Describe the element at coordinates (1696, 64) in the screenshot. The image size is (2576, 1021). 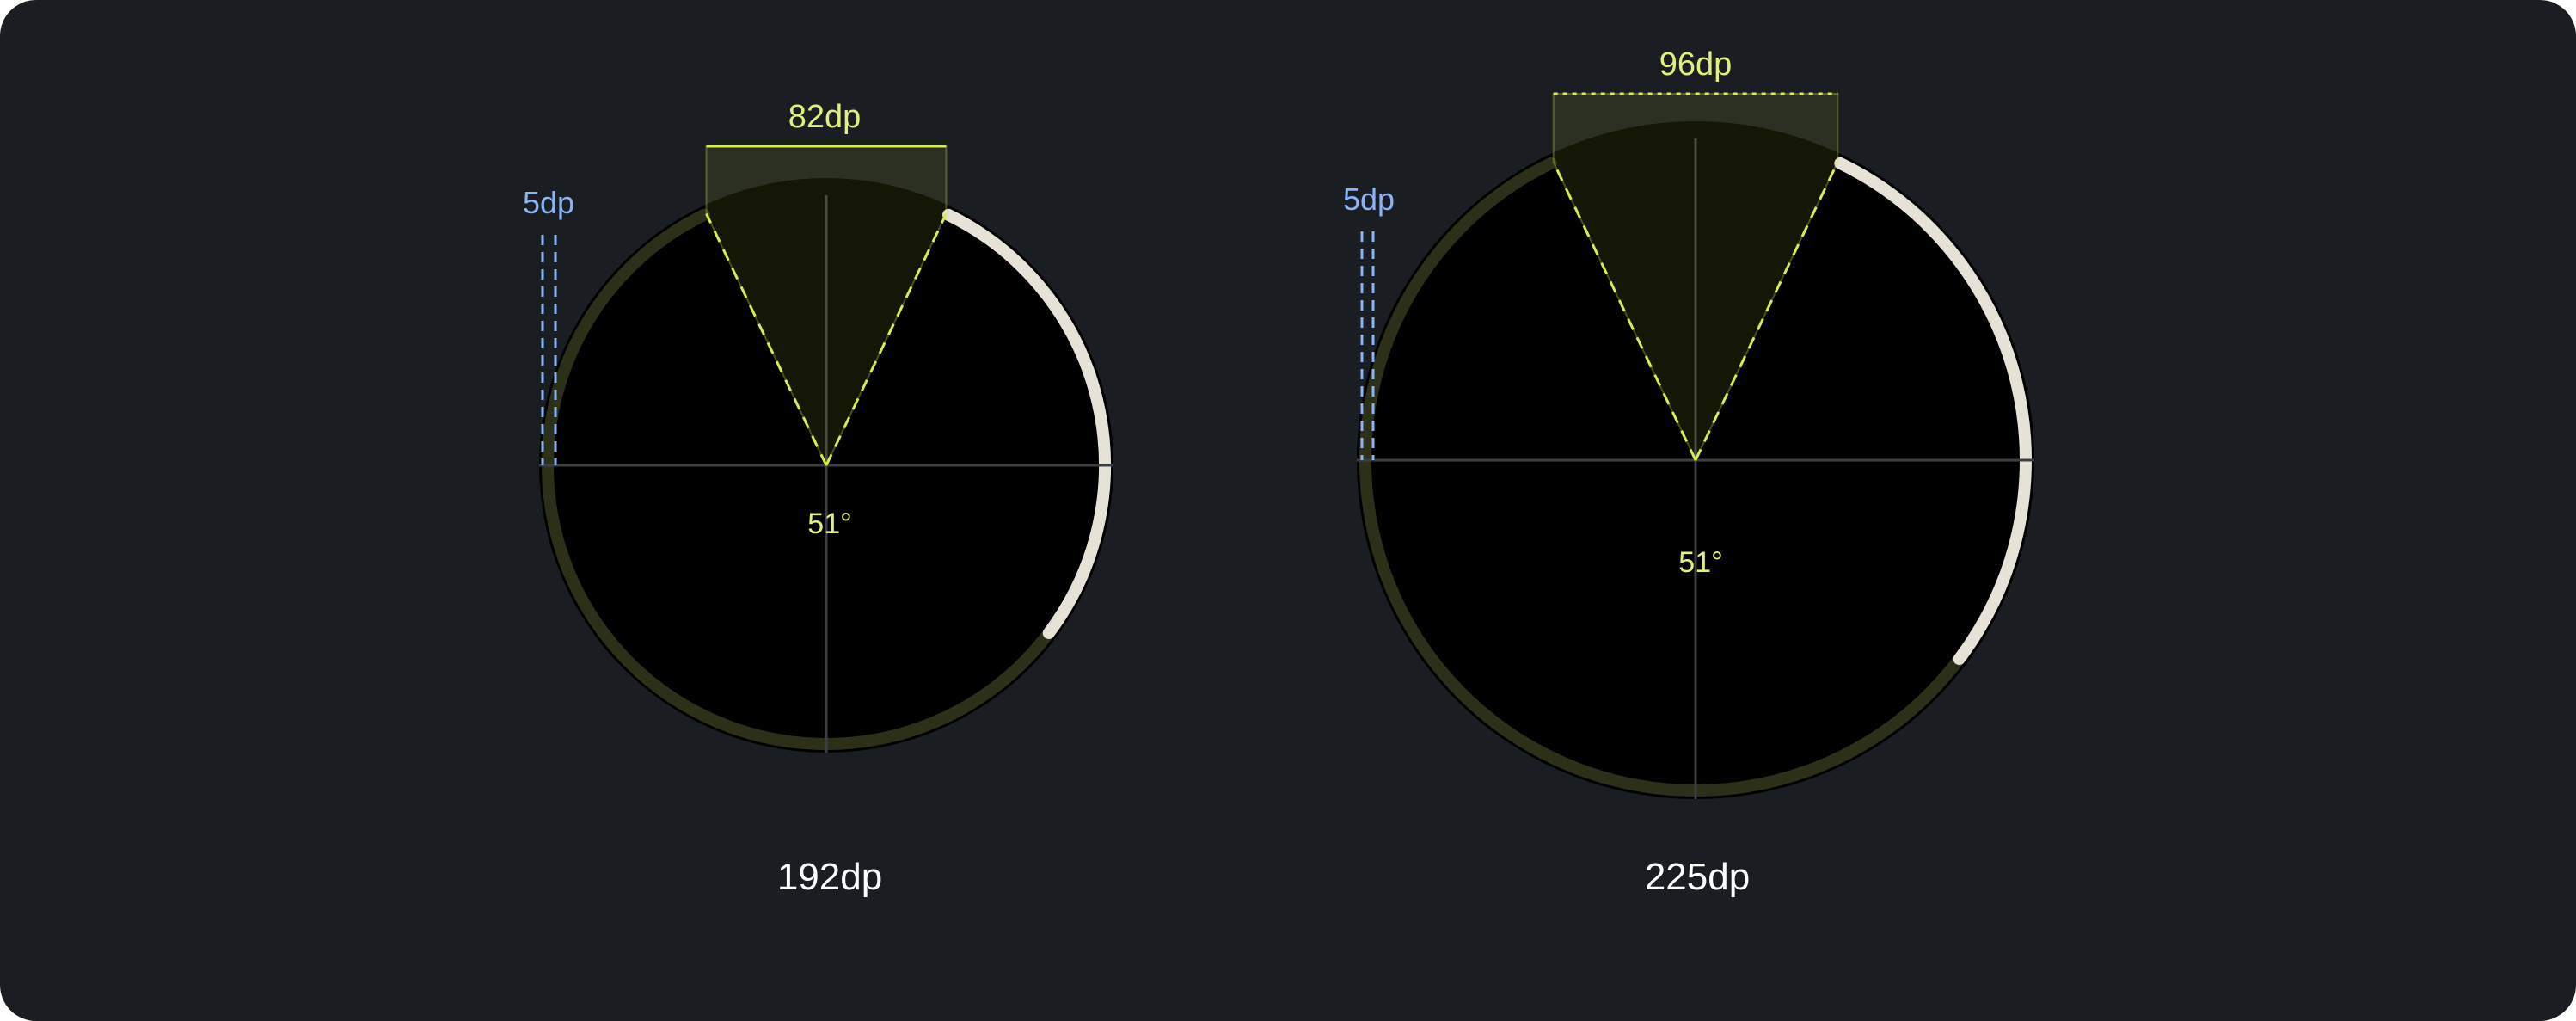
I see `gap-width-label: 96dp` at that location.